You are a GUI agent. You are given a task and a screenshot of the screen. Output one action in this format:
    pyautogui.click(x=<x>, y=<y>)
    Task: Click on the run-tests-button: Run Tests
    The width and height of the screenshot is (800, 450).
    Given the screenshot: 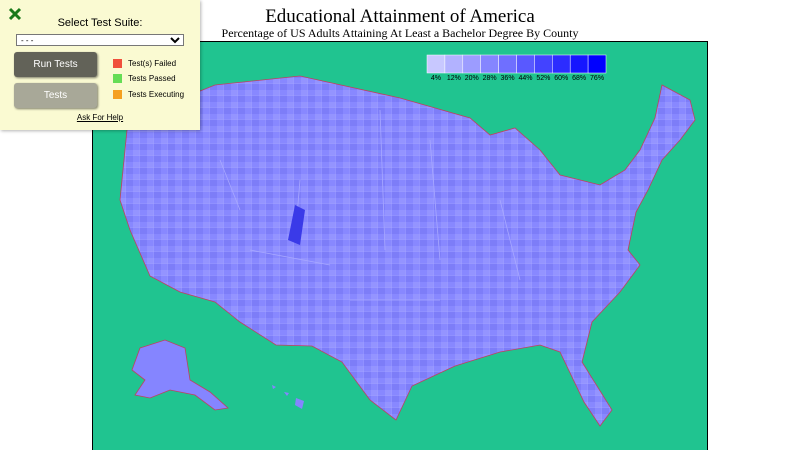 What is the action you would take?
    pyautogui.click(x=55, y=64)
    